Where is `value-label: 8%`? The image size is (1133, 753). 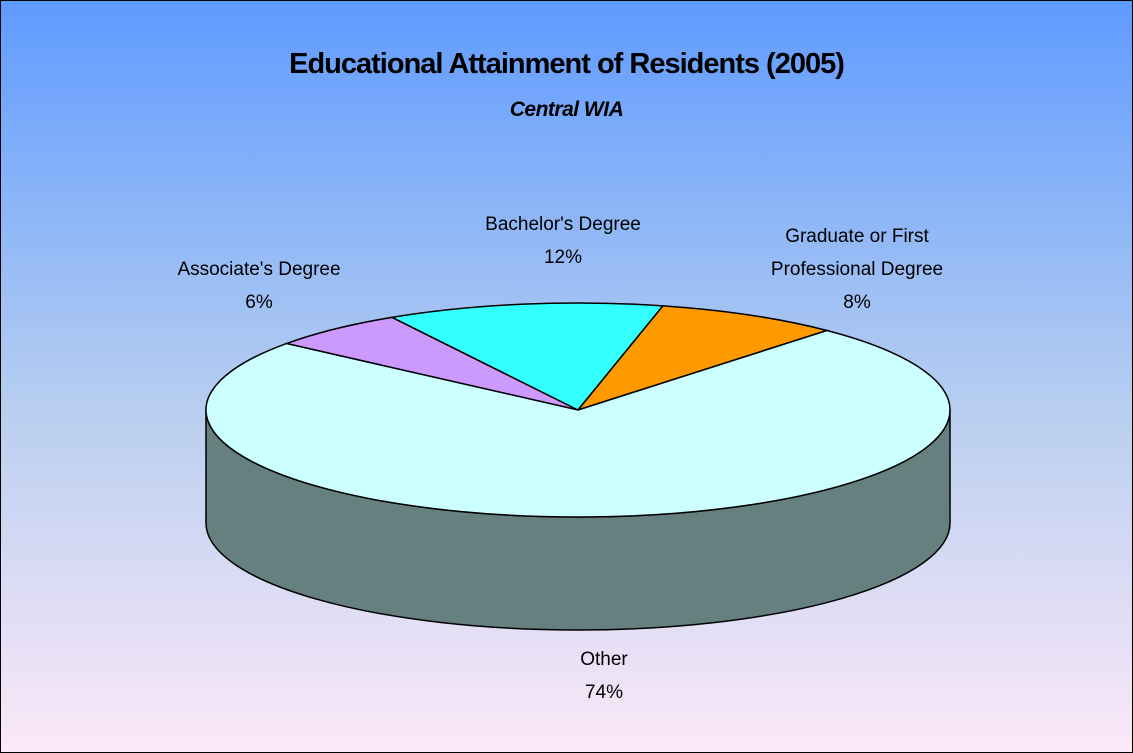 value-label: 8% is located at coordinates (857, 302).